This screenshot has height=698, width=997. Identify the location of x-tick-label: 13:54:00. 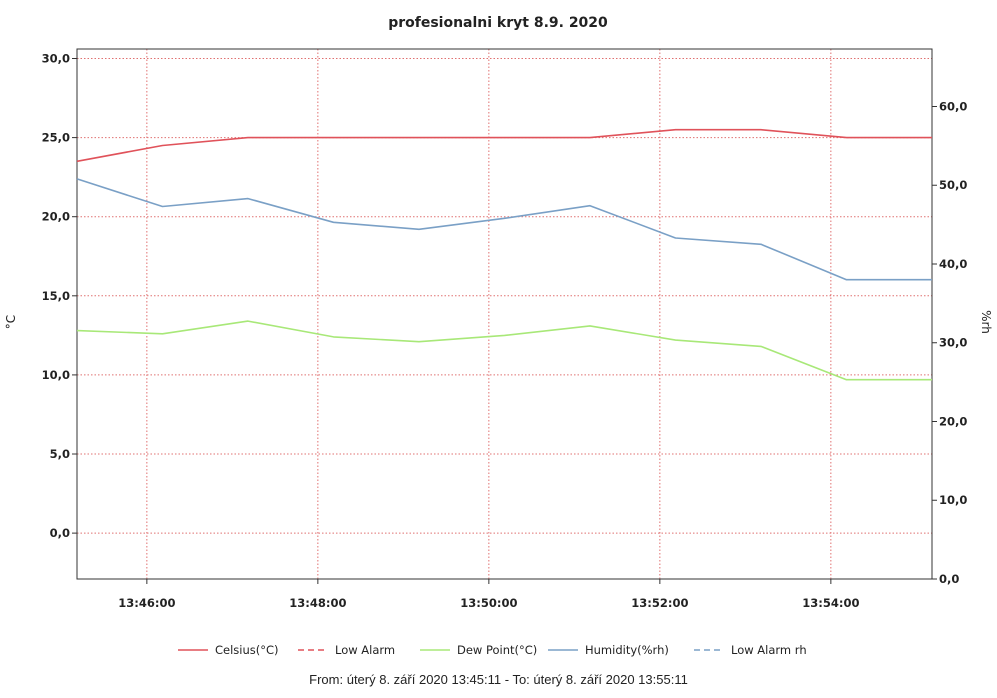
(830, 603).